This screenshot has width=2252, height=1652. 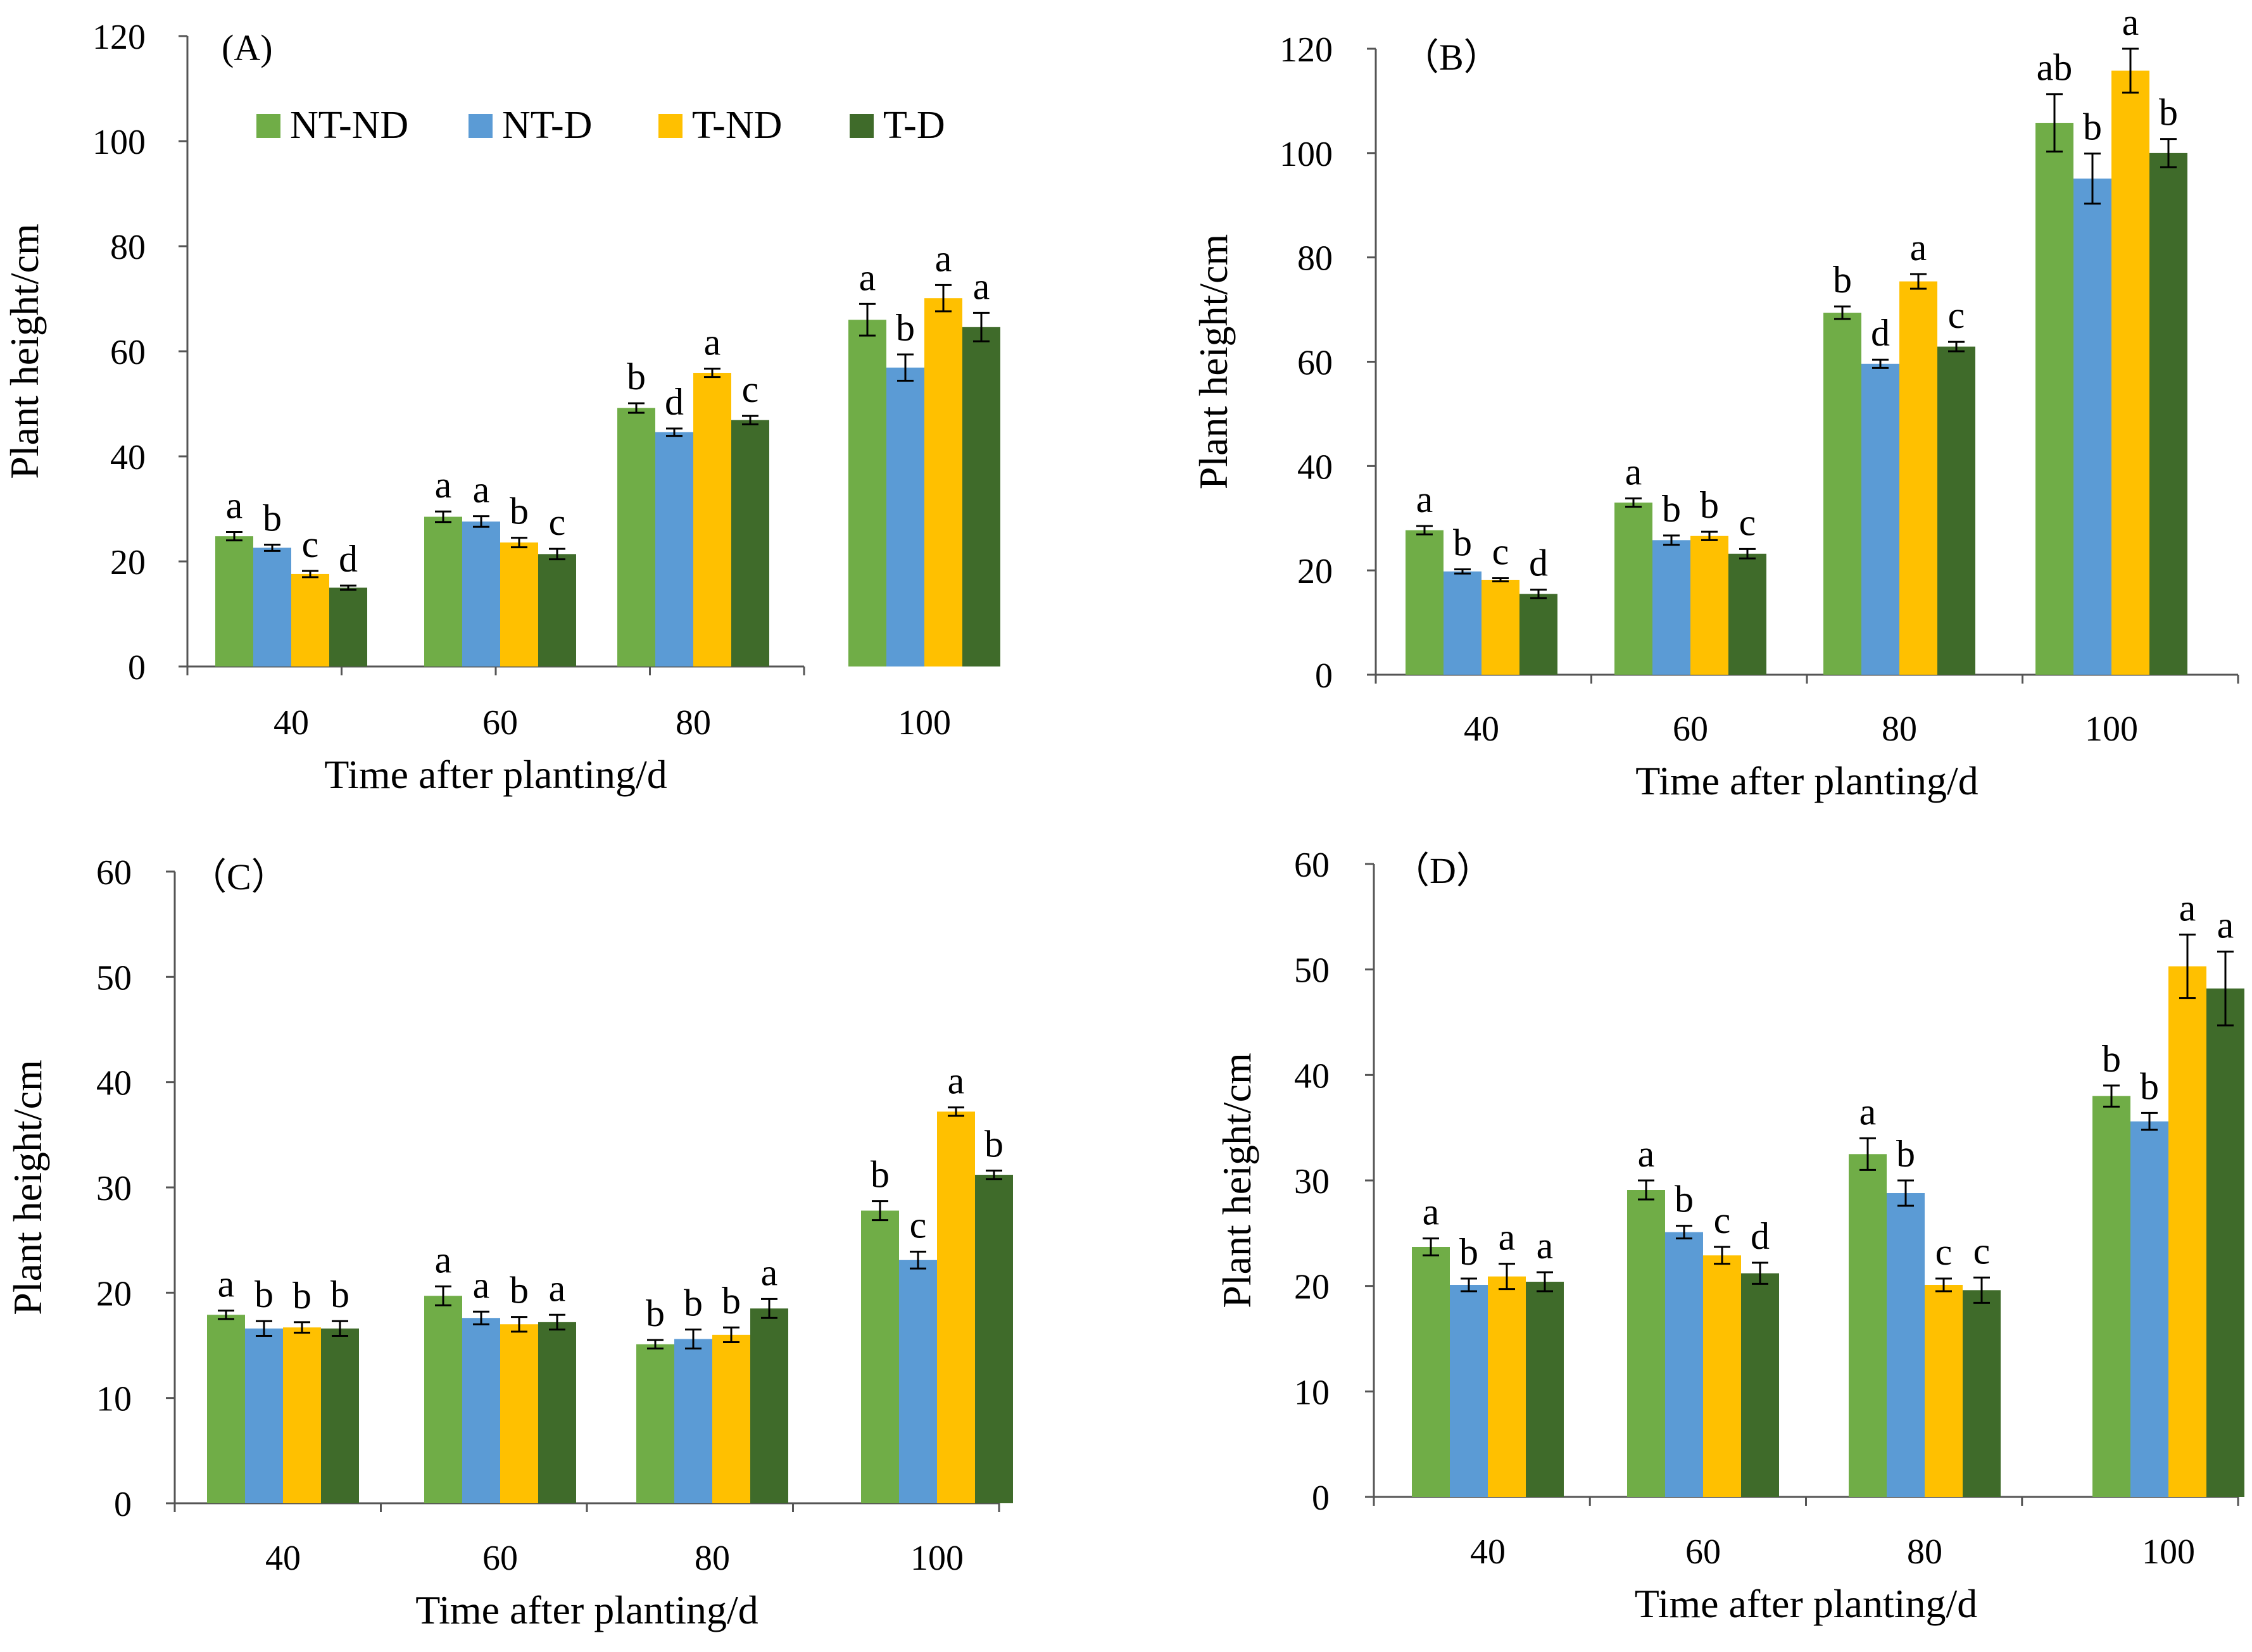 I want to click on y-tick-label: 40, so click(x=1312, y=1076).